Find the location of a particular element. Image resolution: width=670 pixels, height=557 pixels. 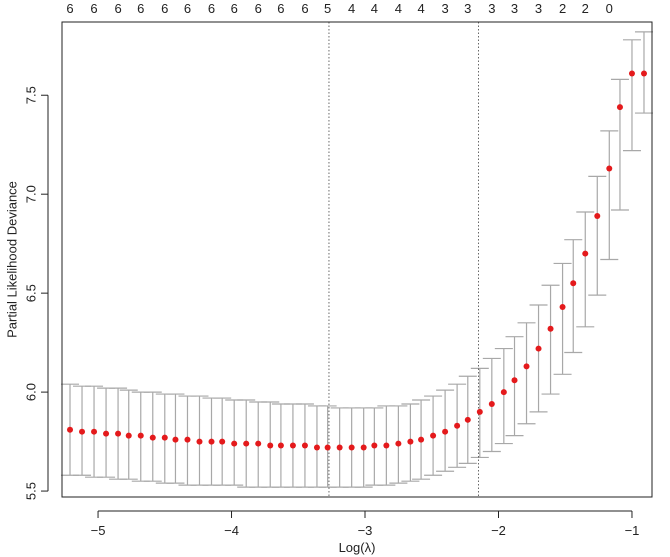

x-tick-label: −3 is located at coordinates (365, 530).